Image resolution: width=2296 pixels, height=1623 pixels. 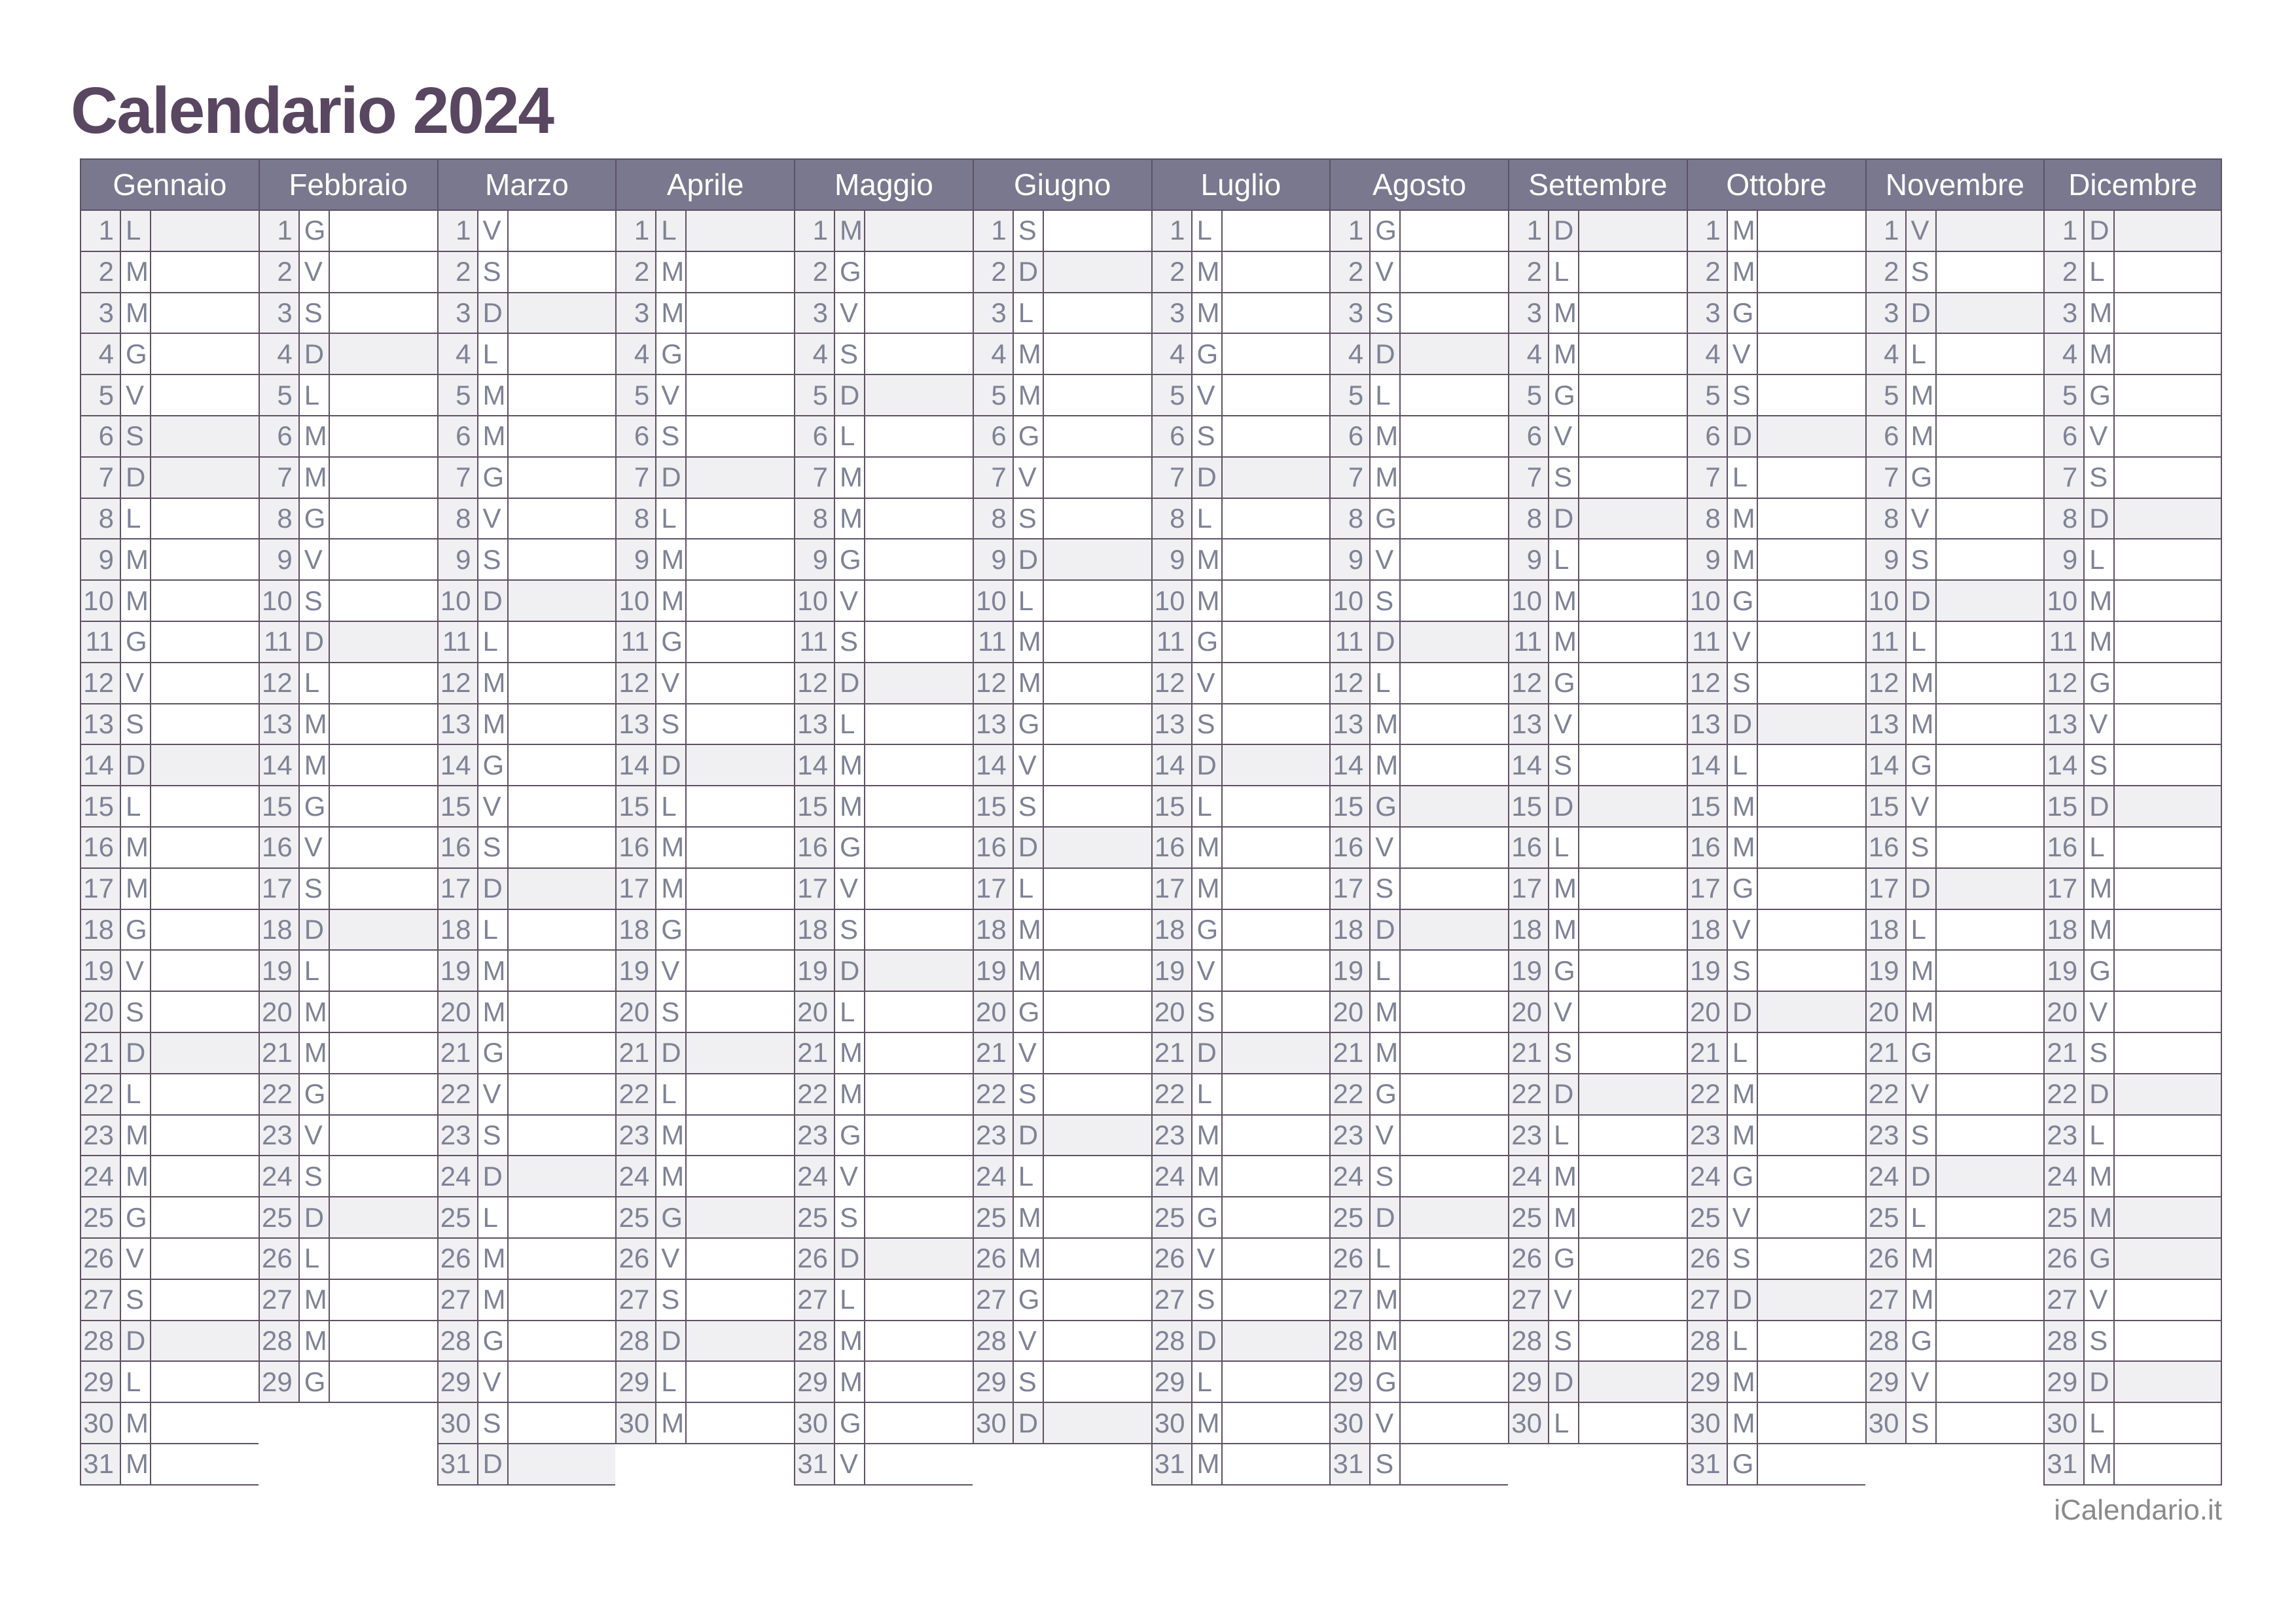 What do you see at coordinates (347, 642) in the screenshot?
I see `day-row: 11 D` at bounding box center [347, 642].